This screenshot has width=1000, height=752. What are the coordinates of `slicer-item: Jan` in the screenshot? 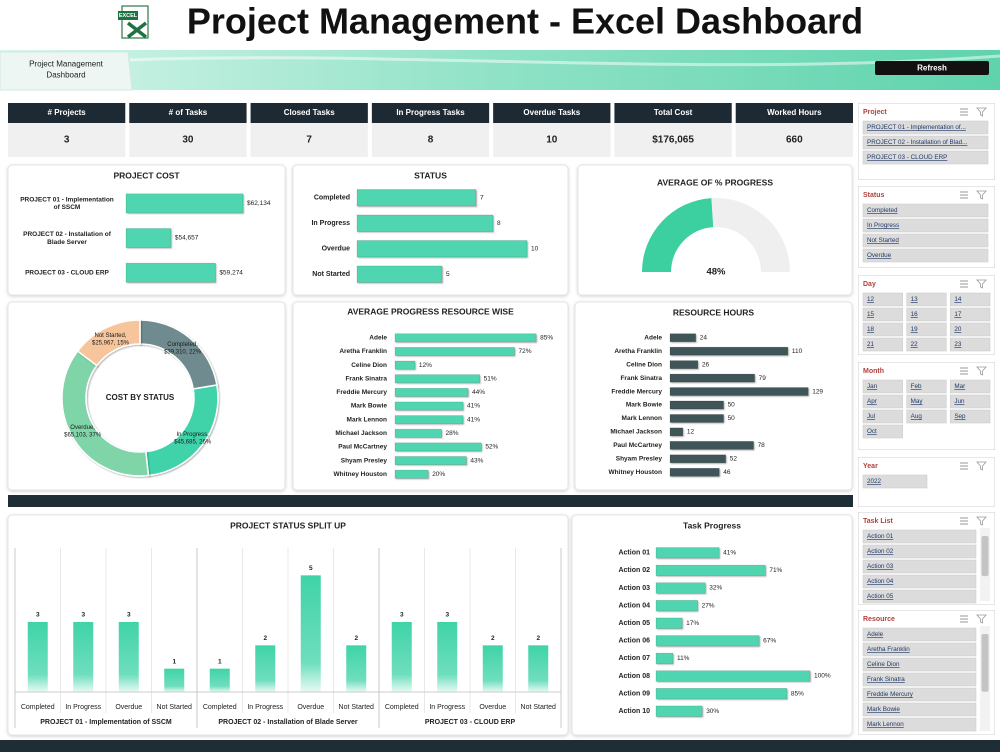 It's located at (882, 386).